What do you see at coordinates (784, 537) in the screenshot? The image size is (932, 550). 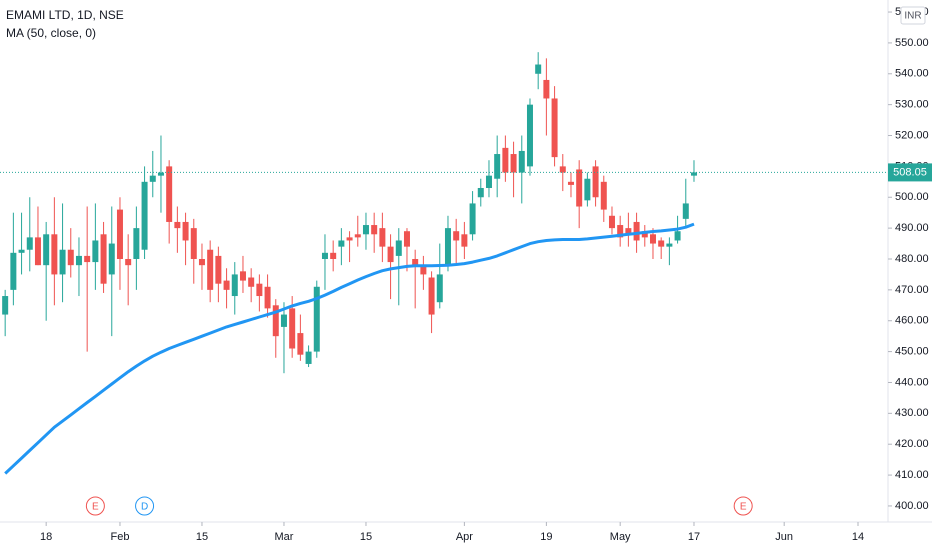 I see `x-tick-label: Jun` at bounding box center [784, 537].